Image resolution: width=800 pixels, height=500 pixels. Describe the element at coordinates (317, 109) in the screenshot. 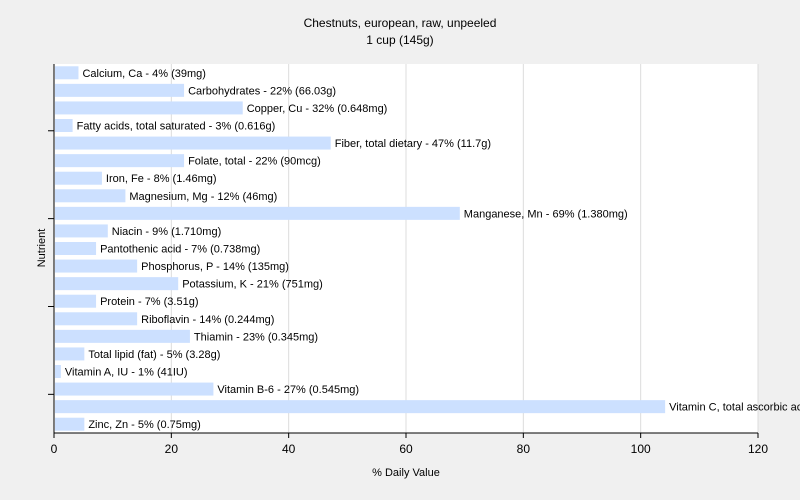

I see `bar-label: Copper, Cu - 32% (0.648mg)` at that location.